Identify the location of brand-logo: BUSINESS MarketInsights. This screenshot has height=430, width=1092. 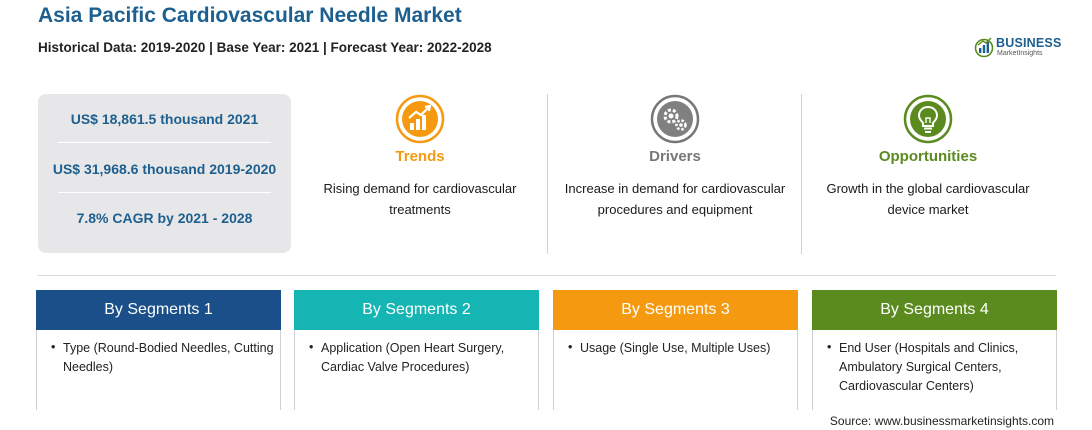
(1017, 48).